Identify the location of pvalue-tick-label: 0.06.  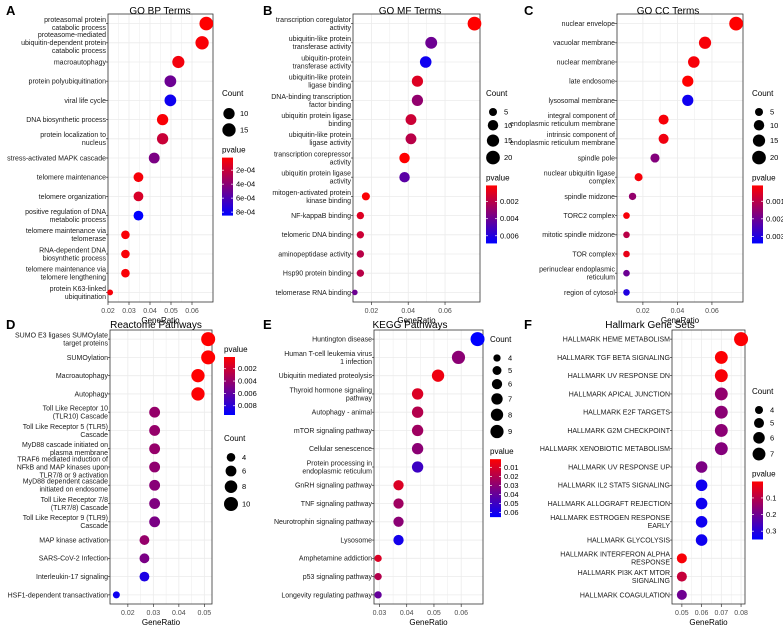
(511, 512).